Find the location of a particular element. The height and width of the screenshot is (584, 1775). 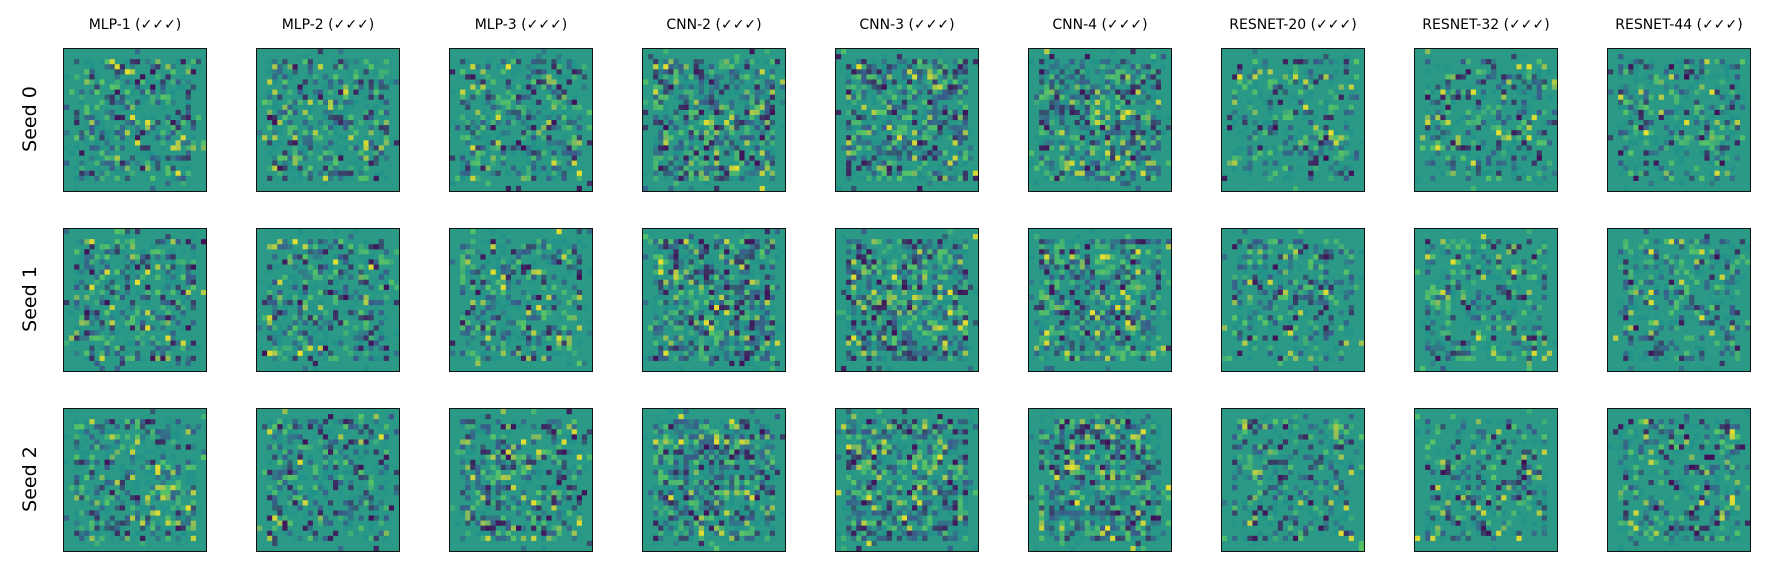

column-title-cnn-3: CNN-3 (✓✓✓) is located at coordinates (907, 25).